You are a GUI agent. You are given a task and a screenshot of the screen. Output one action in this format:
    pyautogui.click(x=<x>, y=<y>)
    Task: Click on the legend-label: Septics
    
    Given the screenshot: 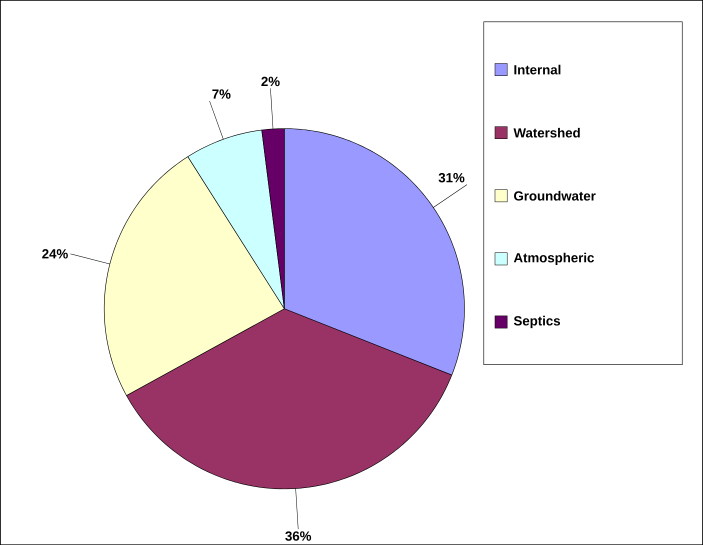 What is the action you would take?
    pyautogui.click(x=537, y=322)
    